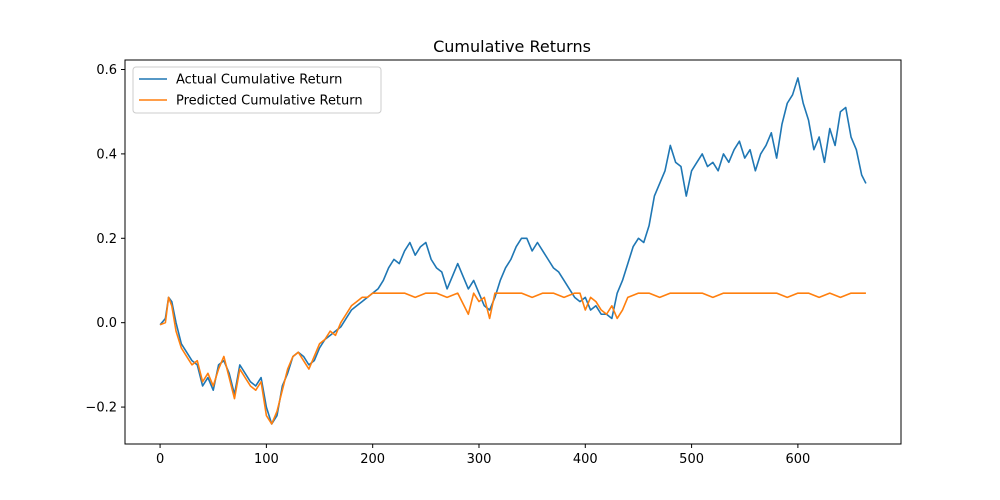 The width and height of the screenshot is (1000, 500). Describe the element at coordinates (106, 323) in the screenshot. I see `y-tick-label: 0.0` at that location.